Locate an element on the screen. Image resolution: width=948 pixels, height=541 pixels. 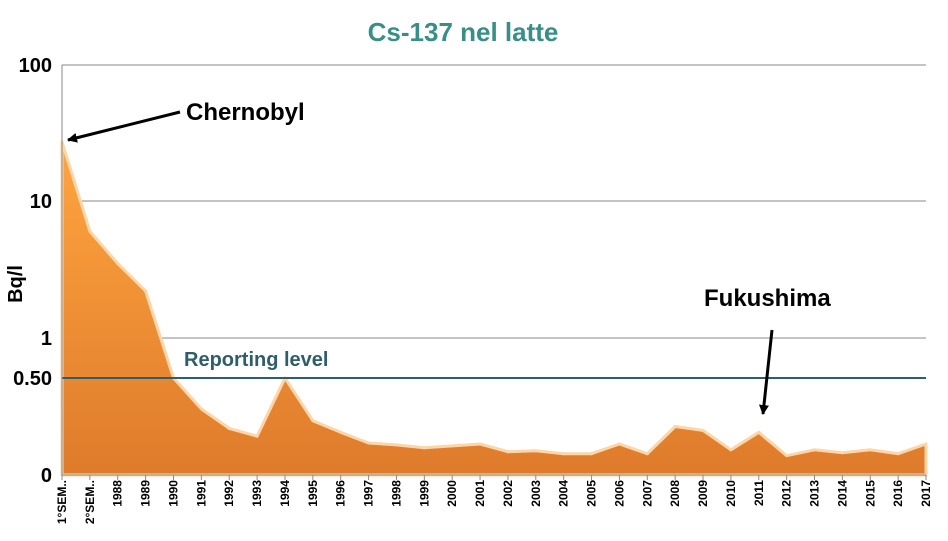
x-tick-label: 1999 is located at coordinates (424, 493).